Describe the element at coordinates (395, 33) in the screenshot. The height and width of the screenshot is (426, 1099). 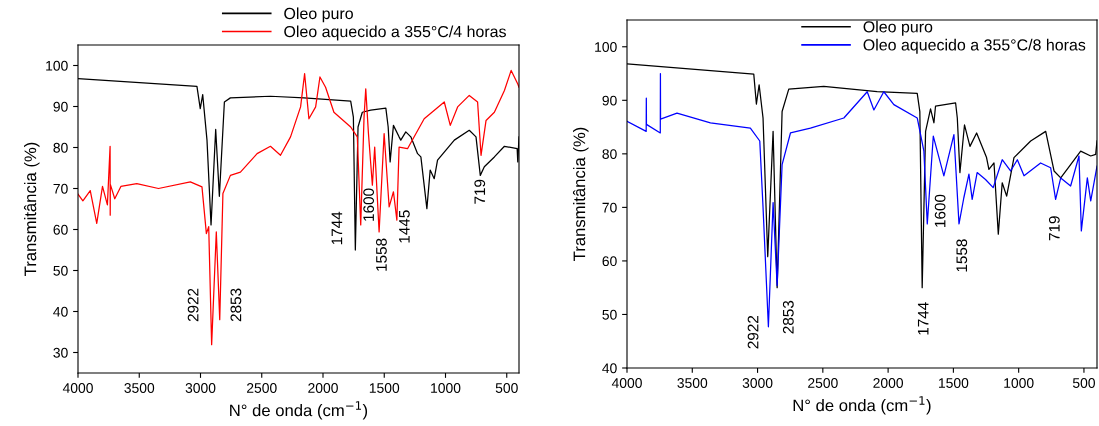
I see `legend-label: Oleo aquecido a 355°C/4 horas` at that location.